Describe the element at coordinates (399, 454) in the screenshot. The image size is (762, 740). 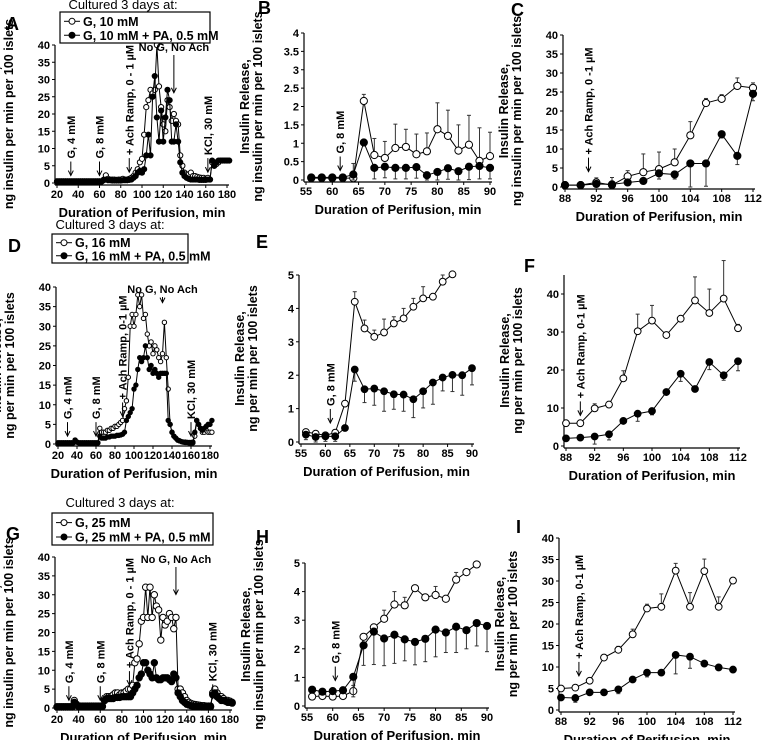
I see `x-tick-label: 75` at that location.